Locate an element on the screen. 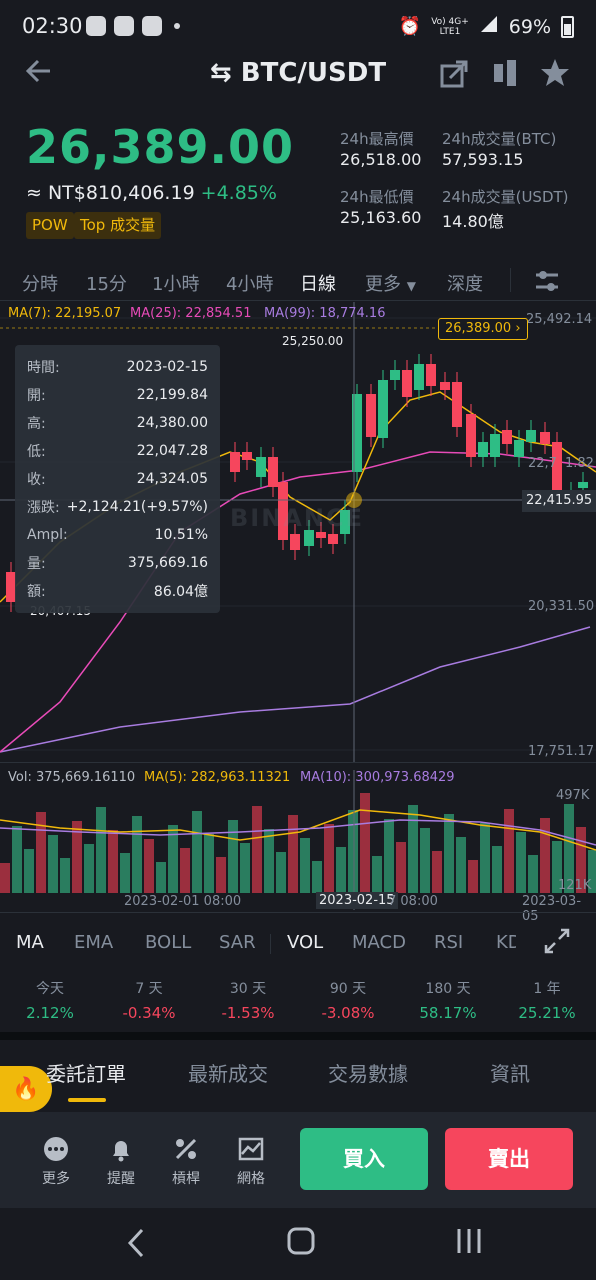  tooltip-volume-row: 量: 375,669.16 is located at coordinates (117, 563).